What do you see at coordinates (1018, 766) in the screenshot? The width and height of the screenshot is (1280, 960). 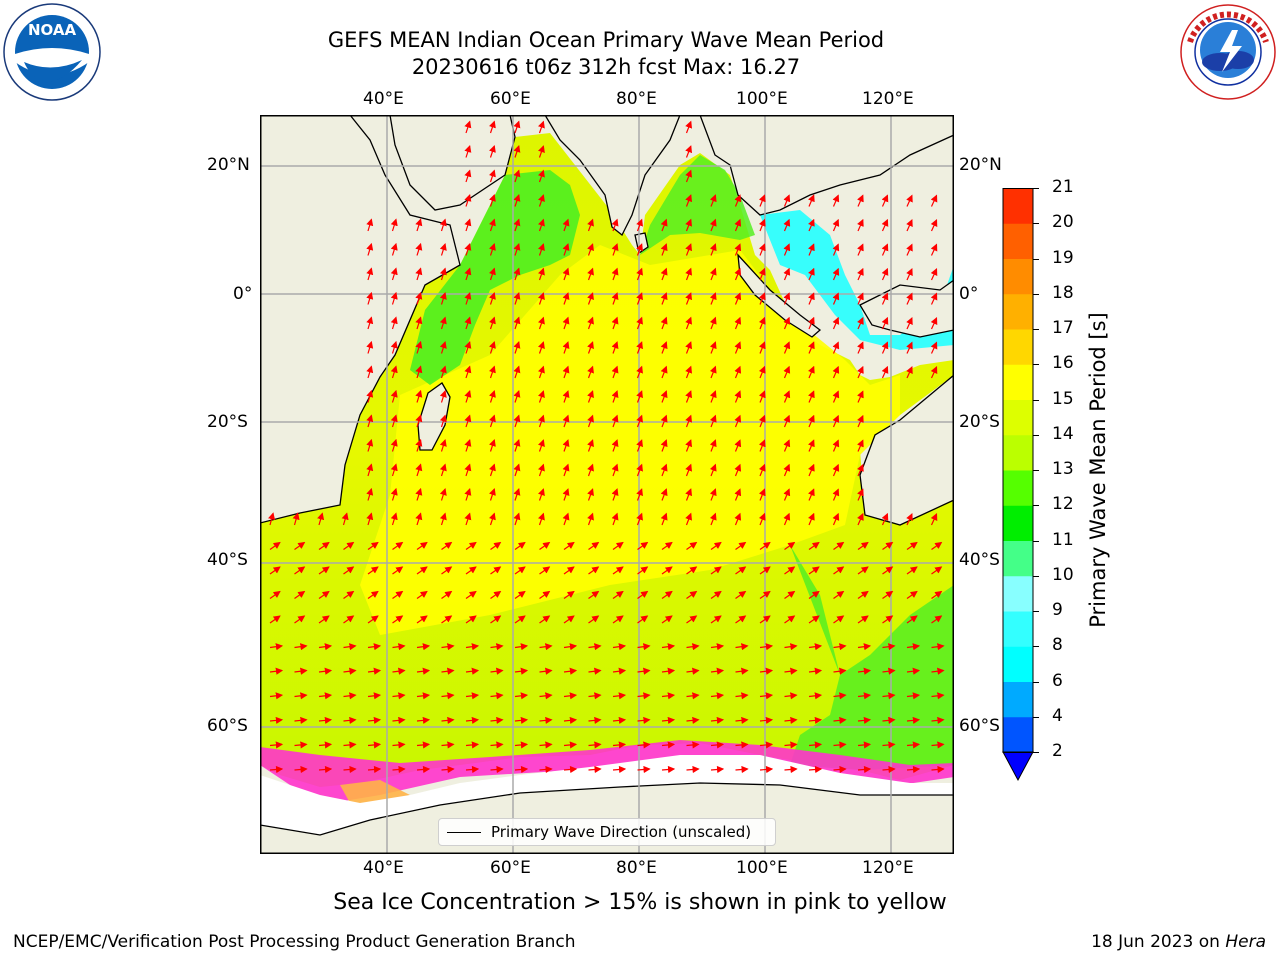 I see `colorbar-extend-triangle` at bounding box center [1018, 766].